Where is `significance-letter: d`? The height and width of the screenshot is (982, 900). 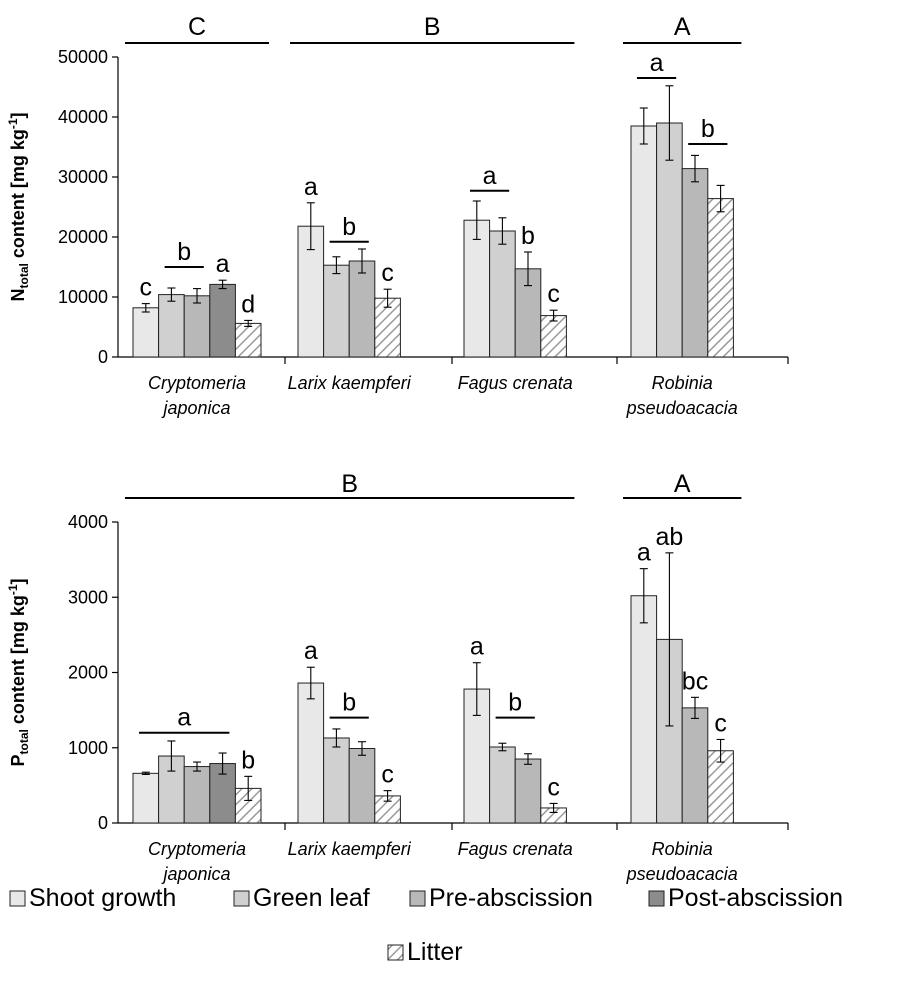
significance-letter: d is located at coordinates (248, 304).